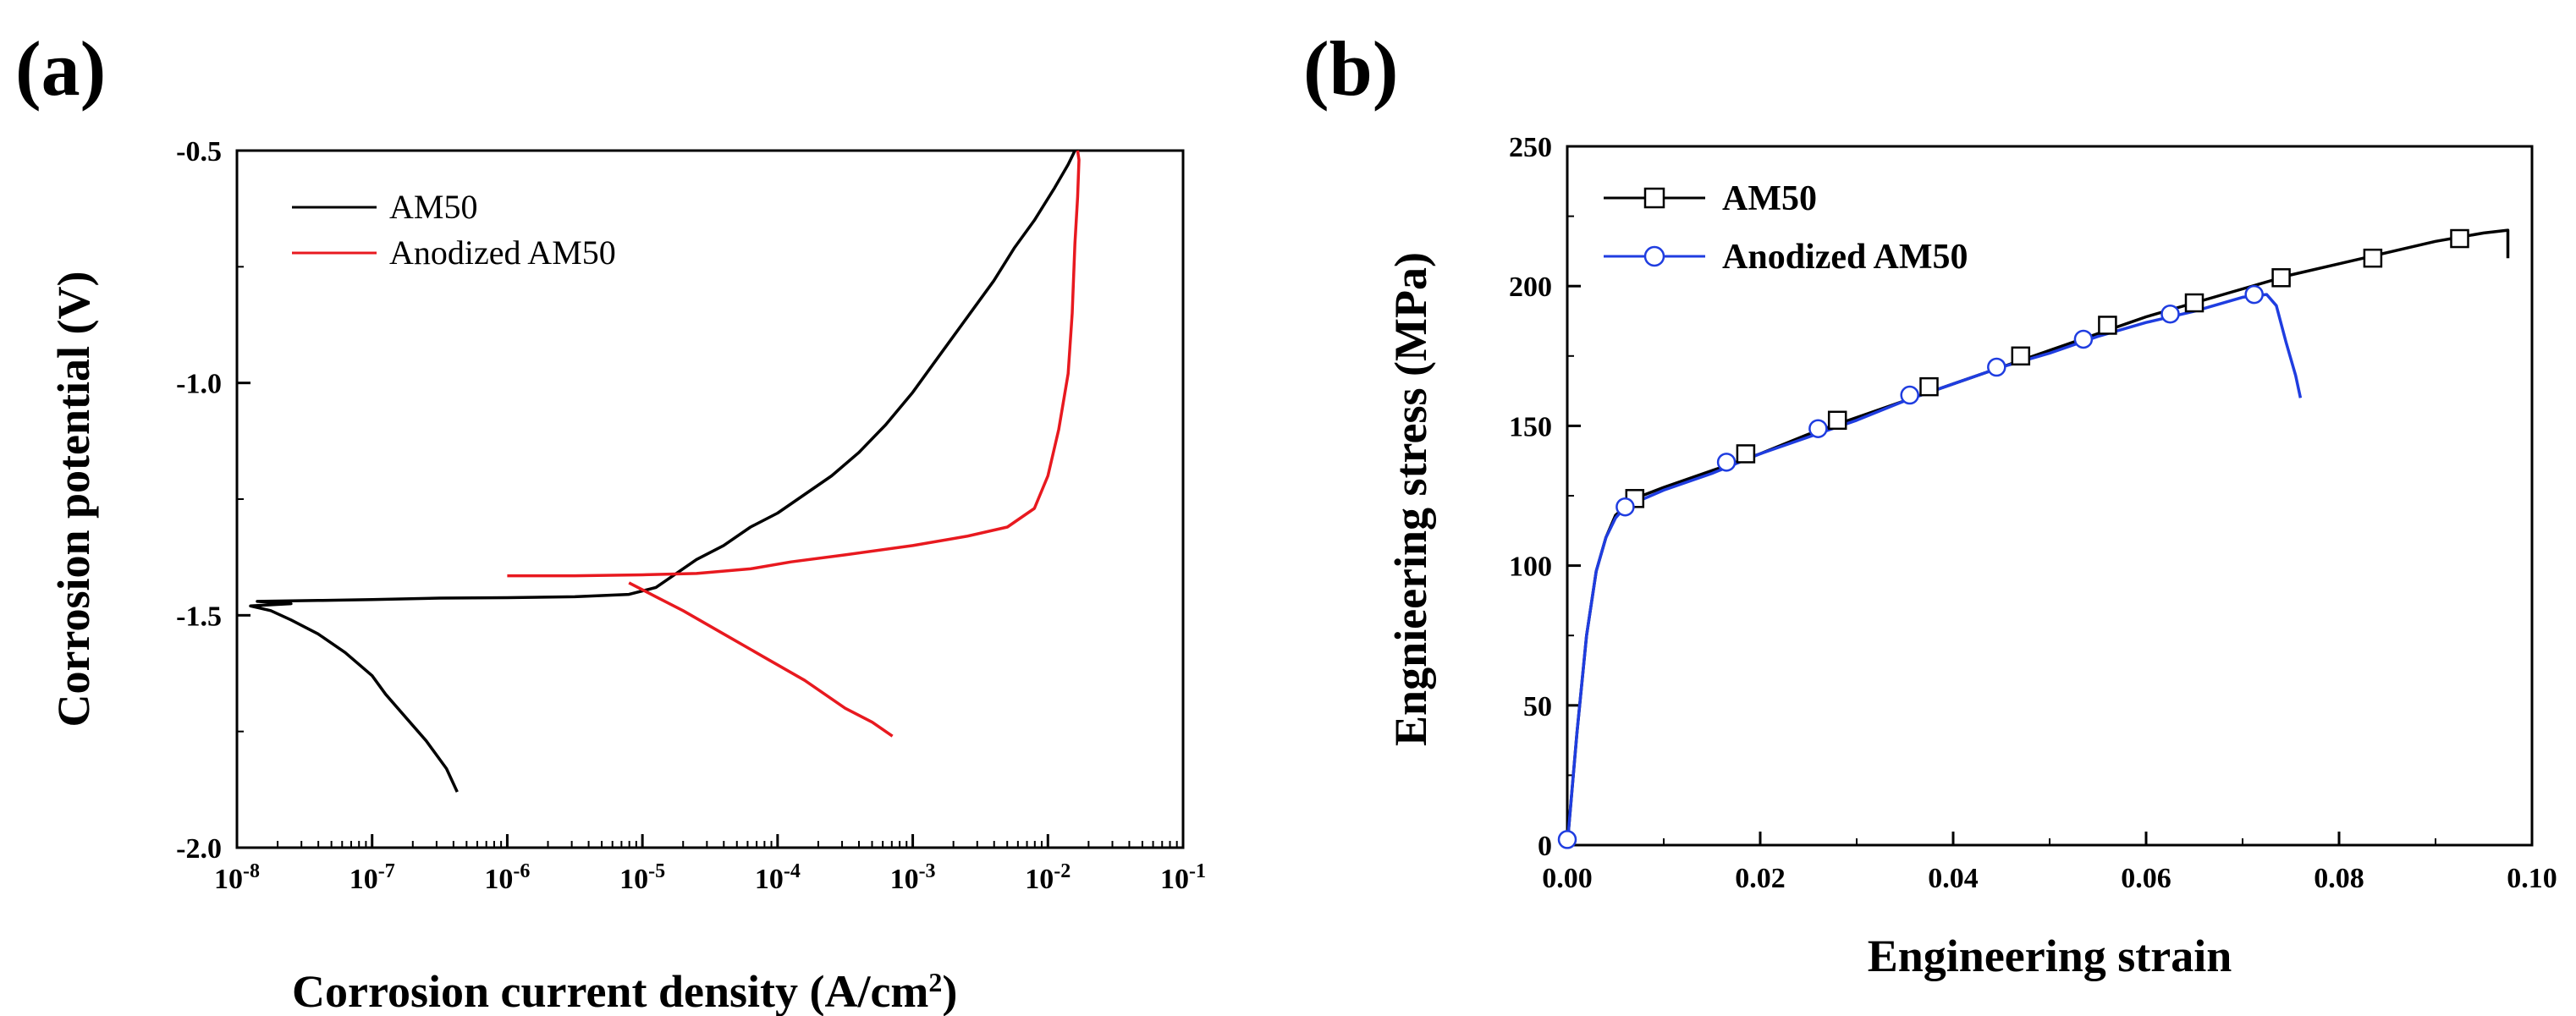  Describe the element at coordinates (1350, 68) in the screenshot. I see `panel-label-b: (b)` at that location.